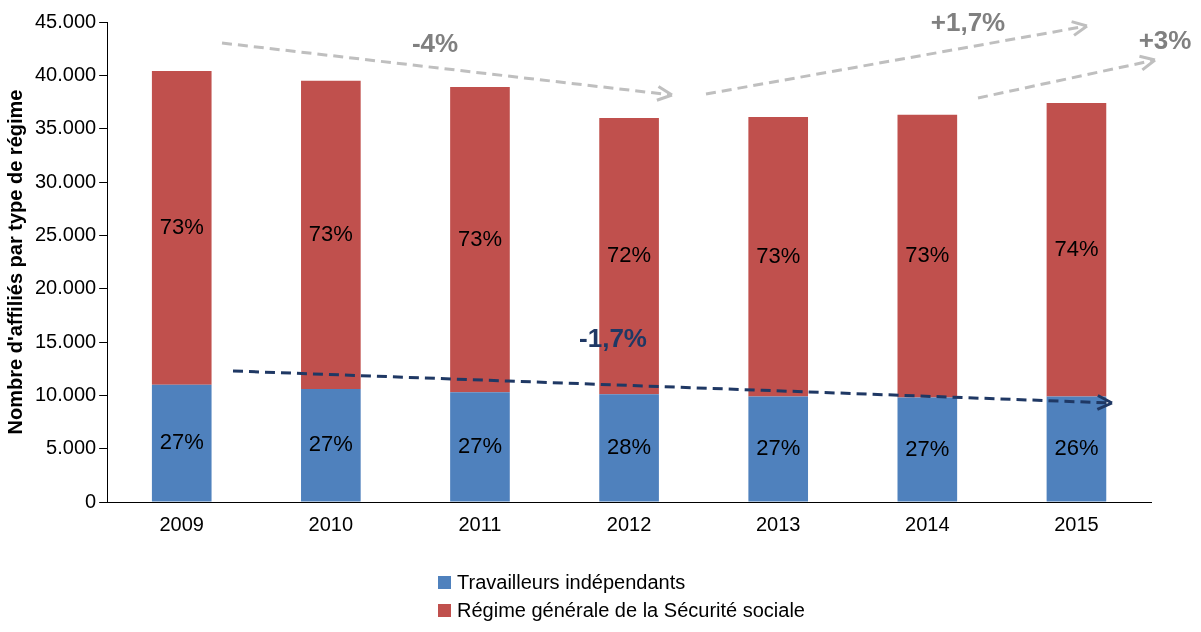 This screenshot has height=632, width=1201. What do you see at coordinates (66, 287) in the screenshot?
I see `y-tick-label: 20.000` at bounding box center [66, 287].